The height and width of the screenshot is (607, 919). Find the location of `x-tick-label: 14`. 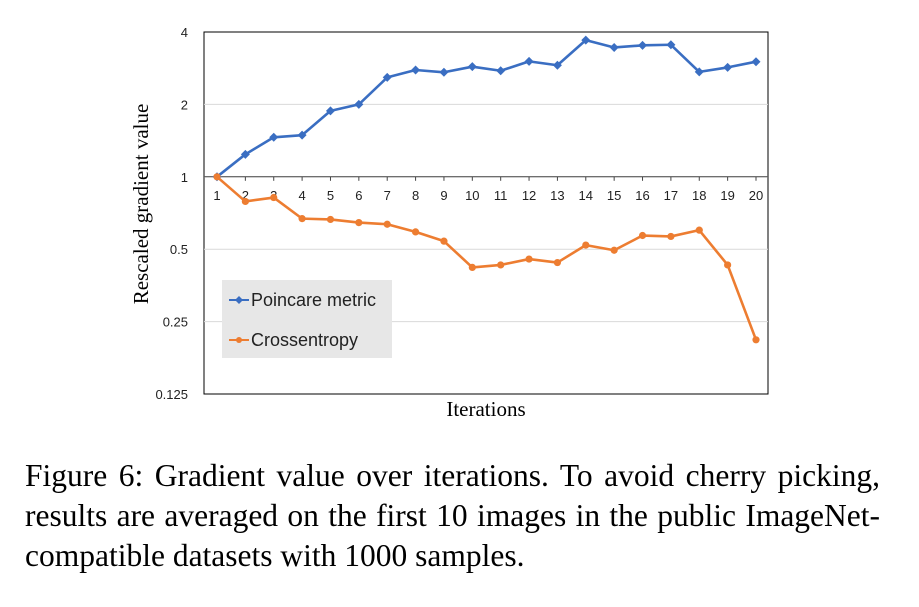

x-tick-label: 14 is located at coordinates (586, 195).